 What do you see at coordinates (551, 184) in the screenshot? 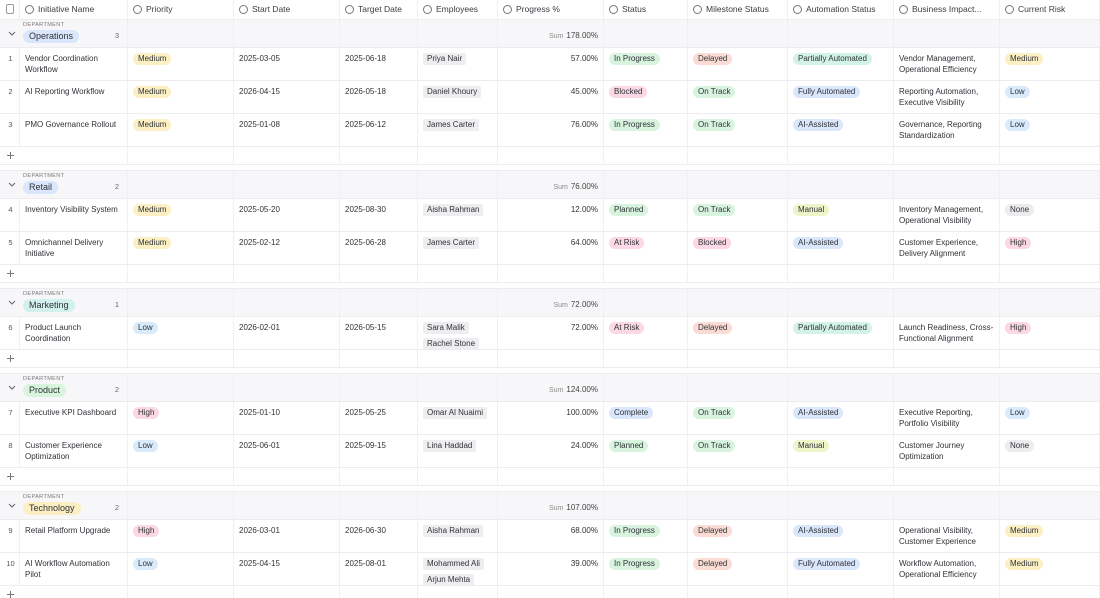
I see `group-sum: Sum 76.00%` at bounding box center [551, 184].